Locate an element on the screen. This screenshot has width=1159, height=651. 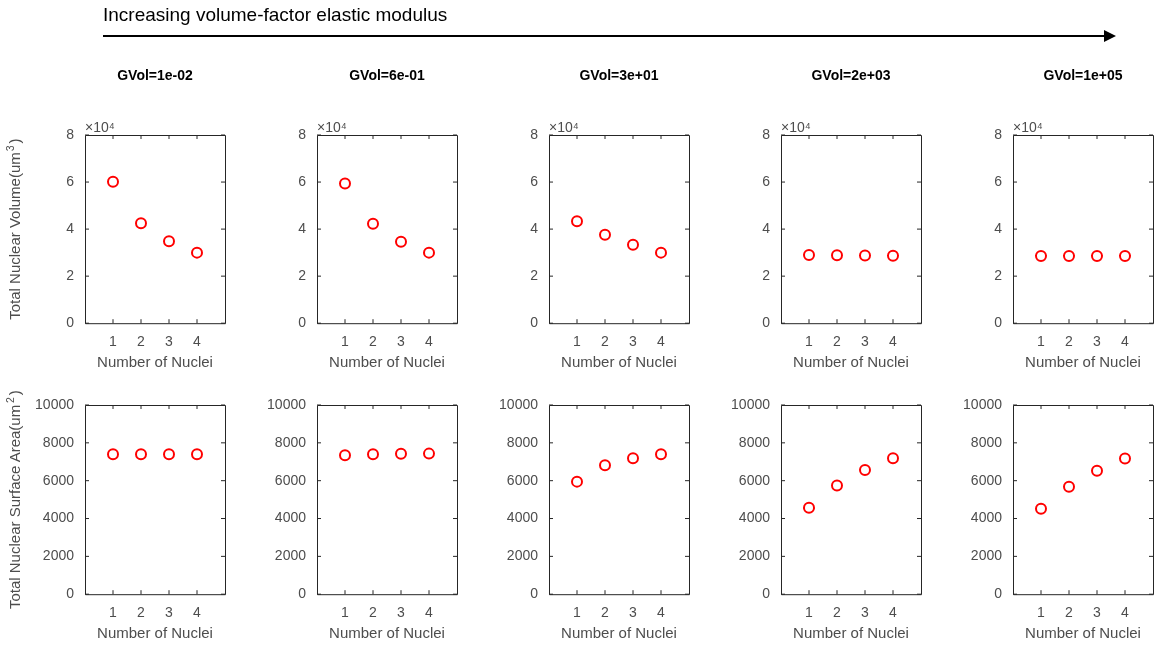
y-axis-title: Total Nuclear Volume(um3) is located at coordinates (13, 229).